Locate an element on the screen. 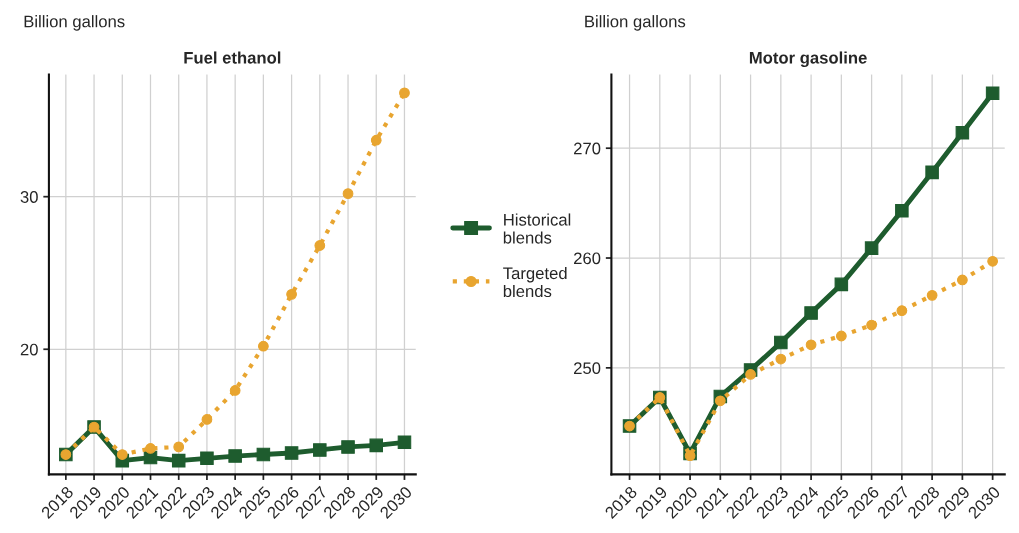 This screenshot has width=1019, height=533. y-tick-label: 250 is located at coordinates (587, 368).